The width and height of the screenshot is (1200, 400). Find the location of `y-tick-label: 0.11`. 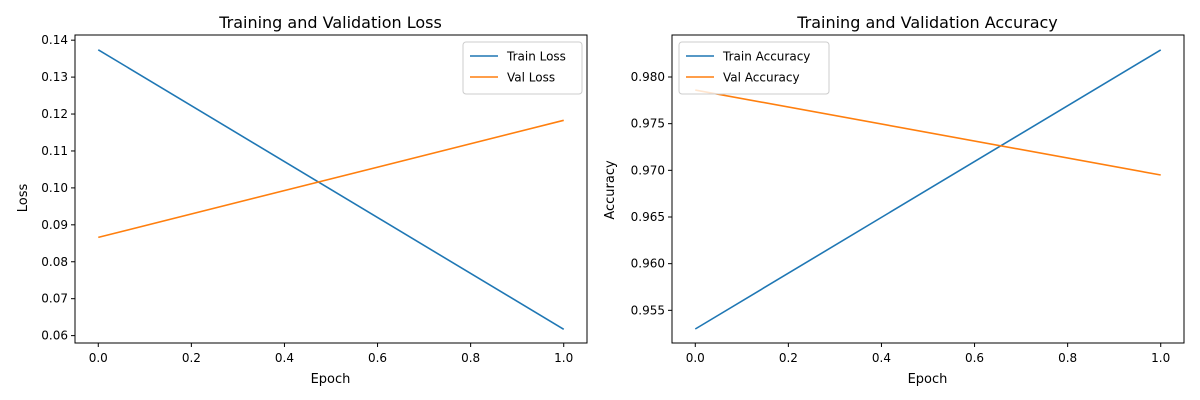

y-tick-label: 0.11 is located at coordinates (54, 151).